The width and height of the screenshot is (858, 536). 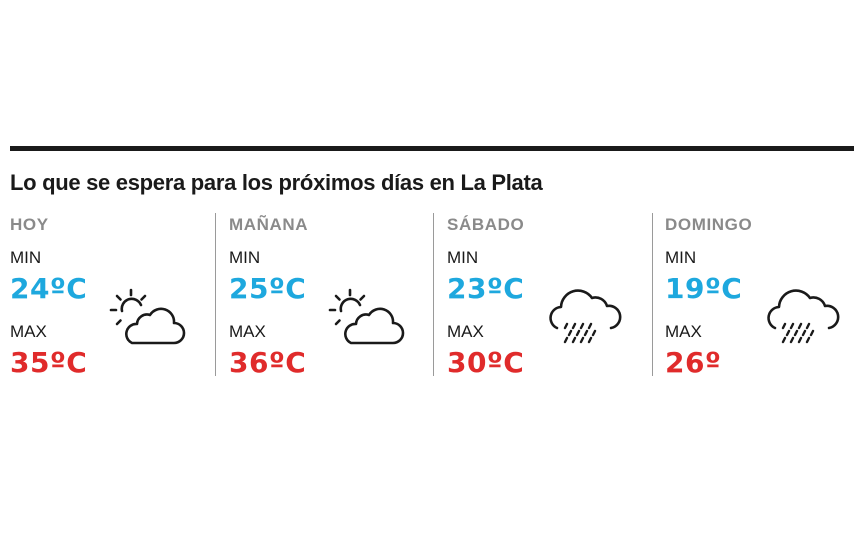 What do you see at coordinates (269, 224) in the screenshot?
I see `day-name: MAÑANA` at bounding box center [269, 224].